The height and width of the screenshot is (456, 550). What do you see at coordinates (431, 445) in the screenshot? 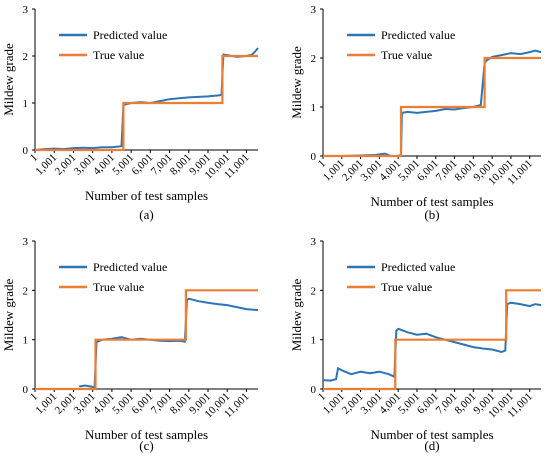
I see `panel-label: (d)` at bounding box center [431, 445].